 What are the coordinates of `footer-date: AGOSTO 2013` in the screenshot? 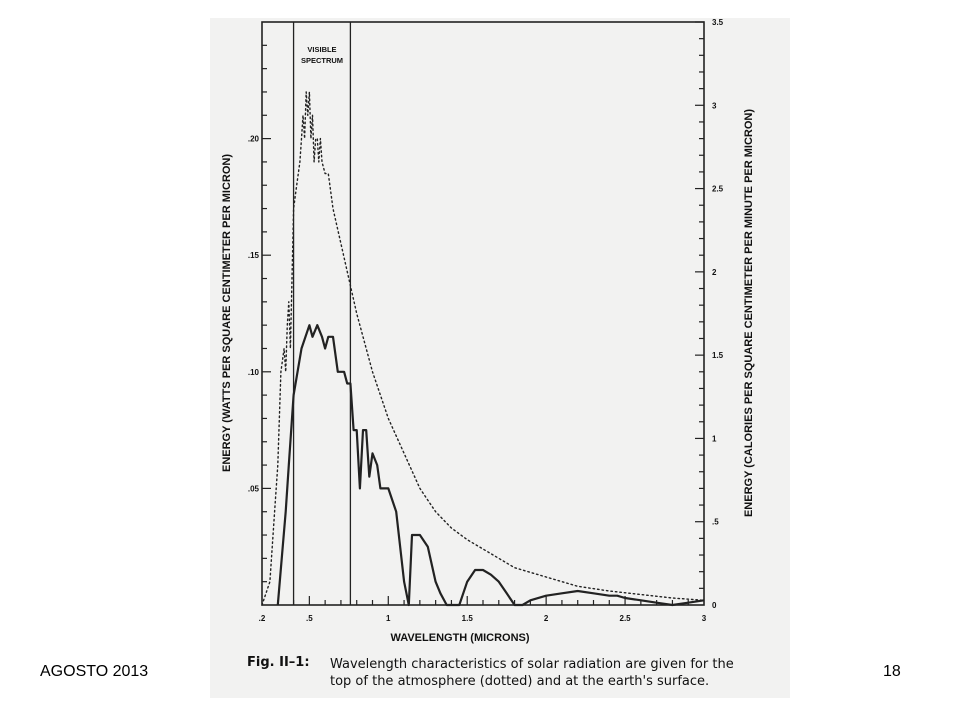 It's located at (94, 671).